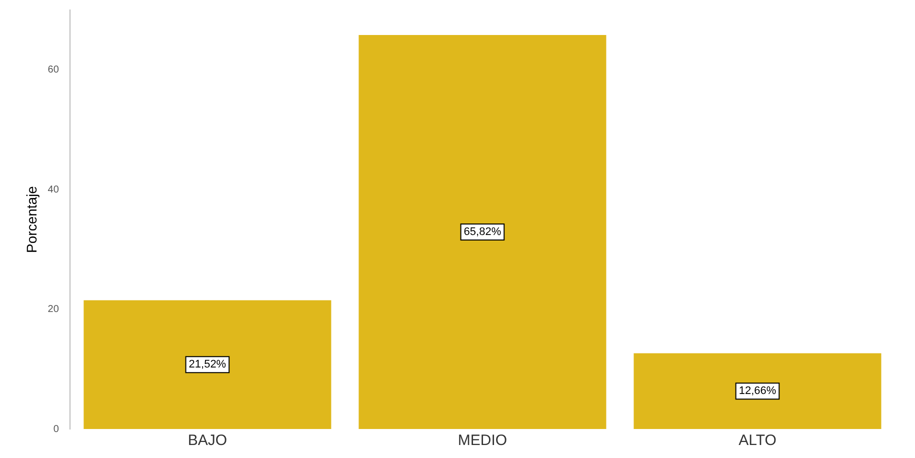 This screenshot has width=915, height=458. I want to click on x-tick-label: ALTO, so click(757, 441).